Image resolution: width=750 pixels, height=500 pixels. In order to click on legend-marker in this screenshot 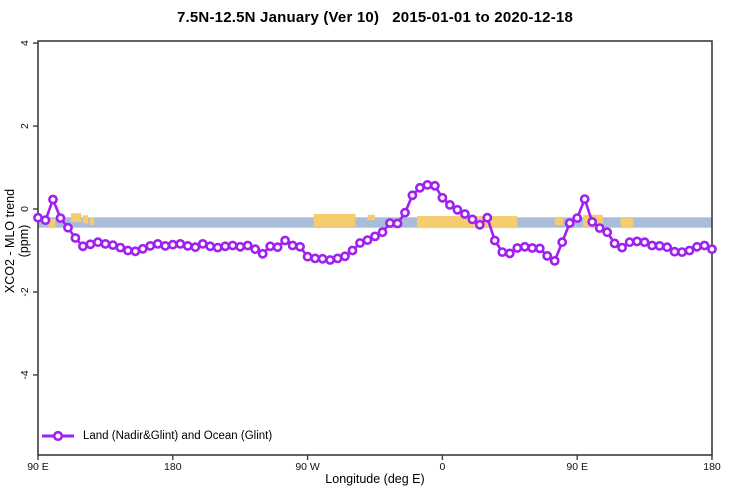, I will do `click(58, 436)`.